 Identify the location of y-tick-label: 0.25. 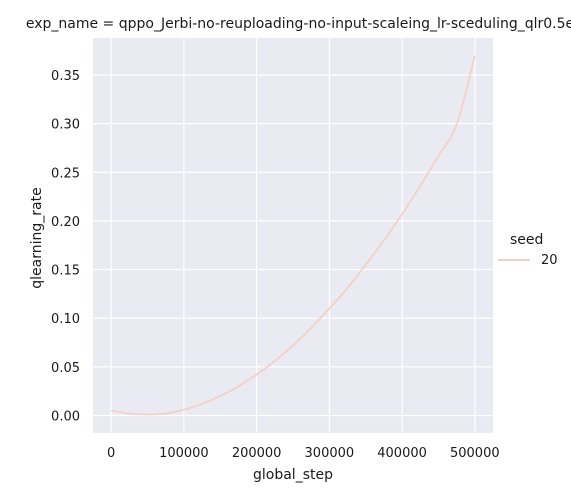
(65, 173).